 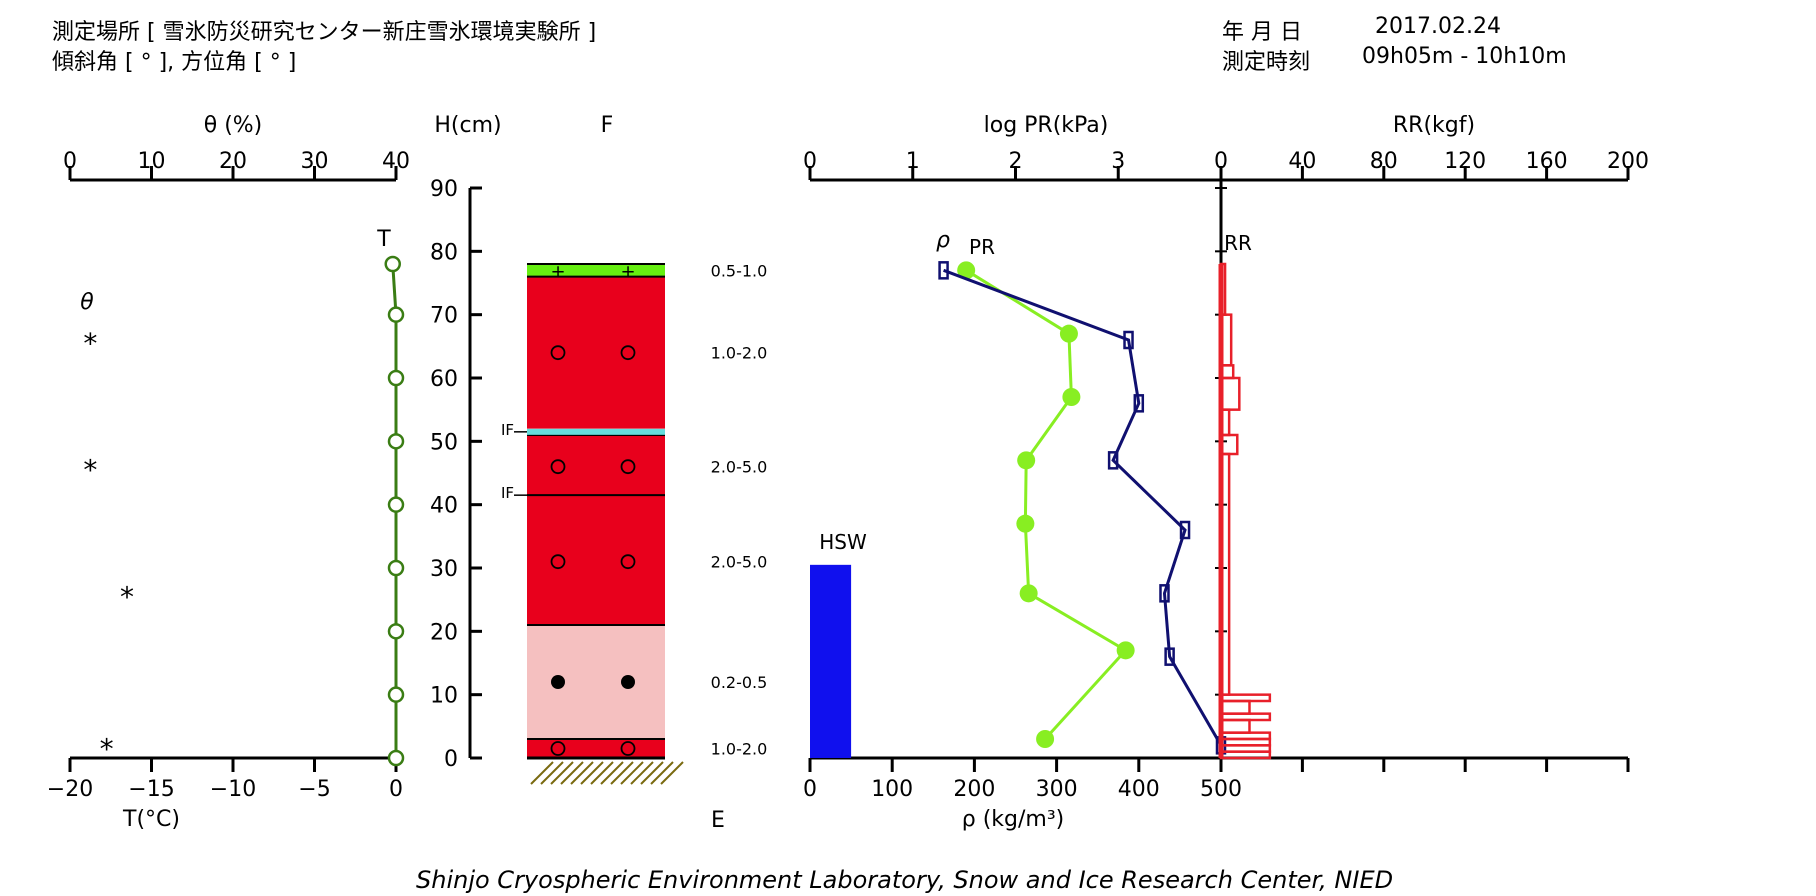 I want to click on rho-tick-label: 300, so click(x=1057, y=789).